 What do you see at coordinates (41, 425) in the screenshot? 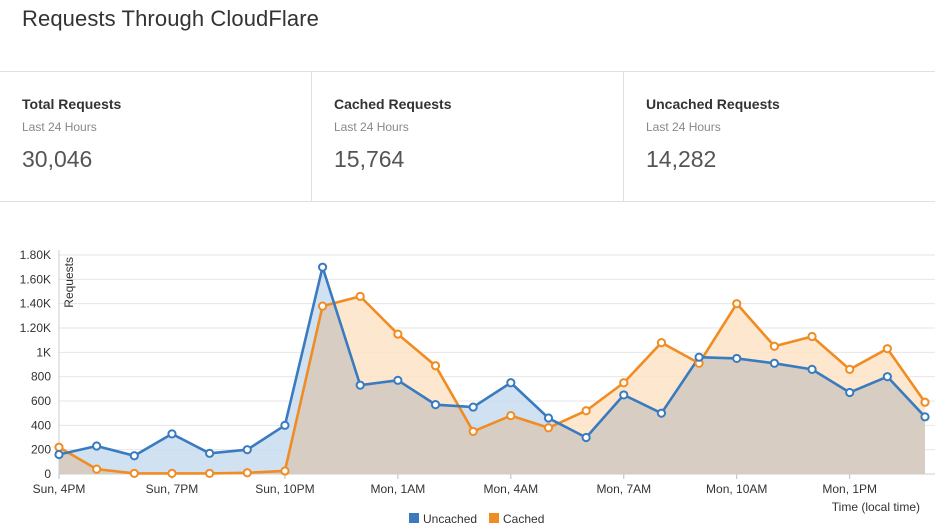
I see `y-tick-label: 400` at bounding box center [41, 425].